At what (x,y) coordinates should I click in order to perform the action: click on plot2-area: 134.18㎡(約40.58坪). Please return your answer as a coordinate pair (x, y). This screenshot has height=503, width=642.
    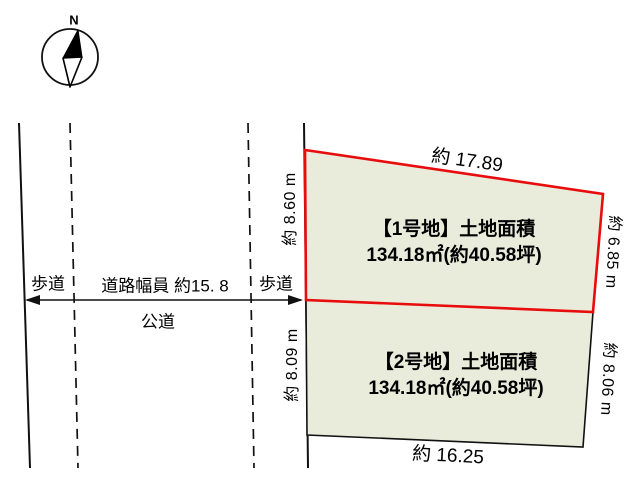
    Looking at the image, I should click on (456, 388).